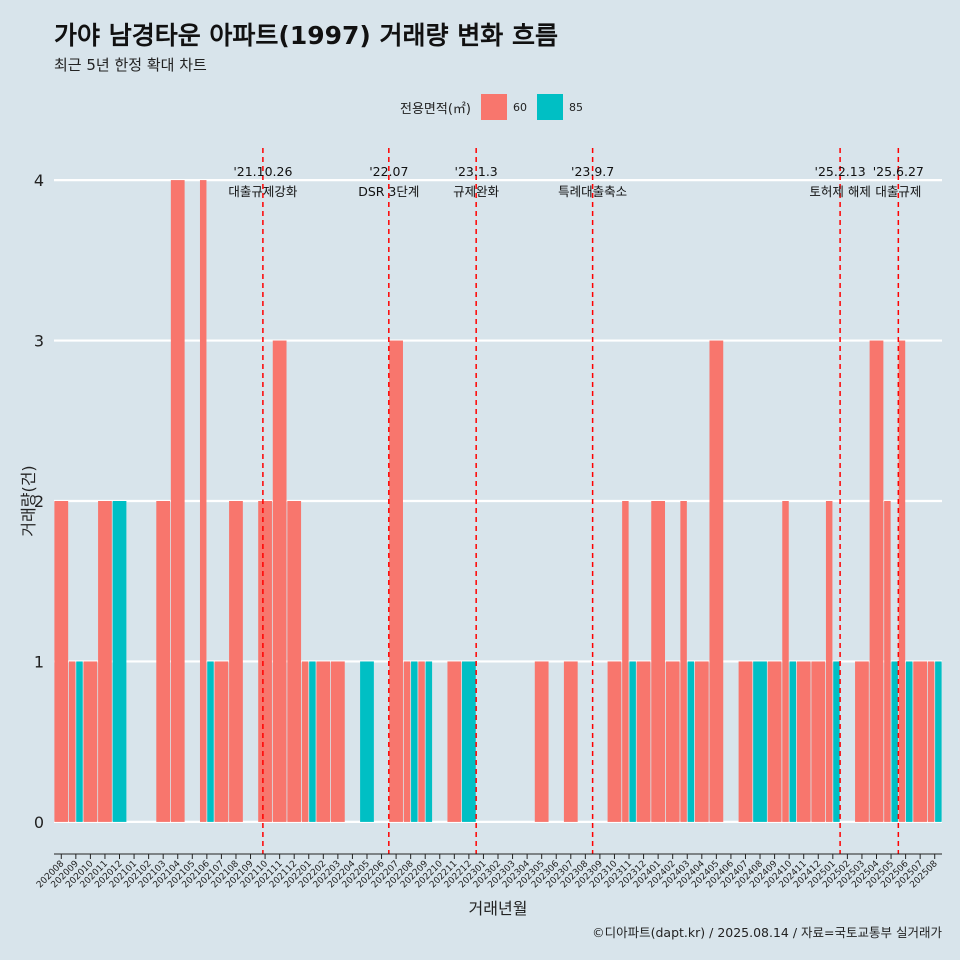  I want to click on legend: 전용면적(㎡) 60 85, so click(496, 107).